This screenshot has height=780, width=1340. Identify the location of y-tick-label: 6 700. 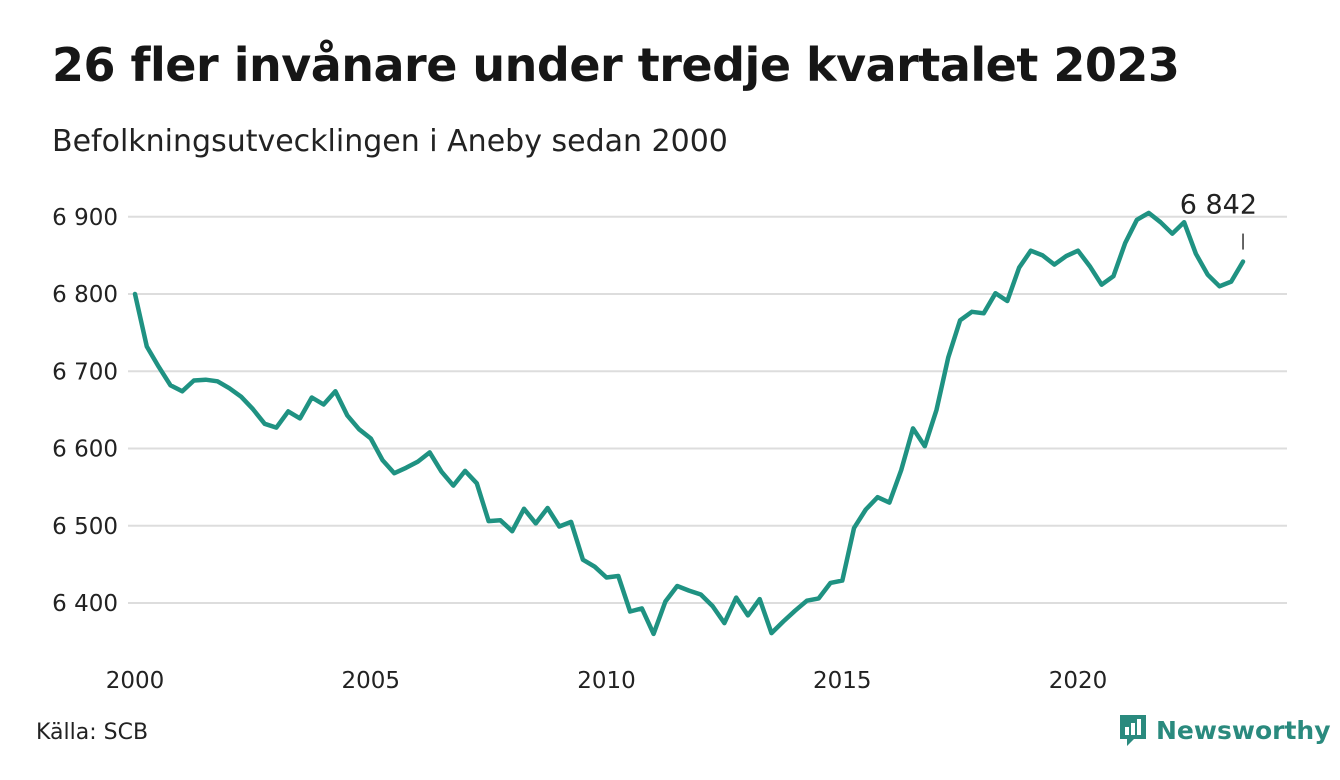
(85, 372).